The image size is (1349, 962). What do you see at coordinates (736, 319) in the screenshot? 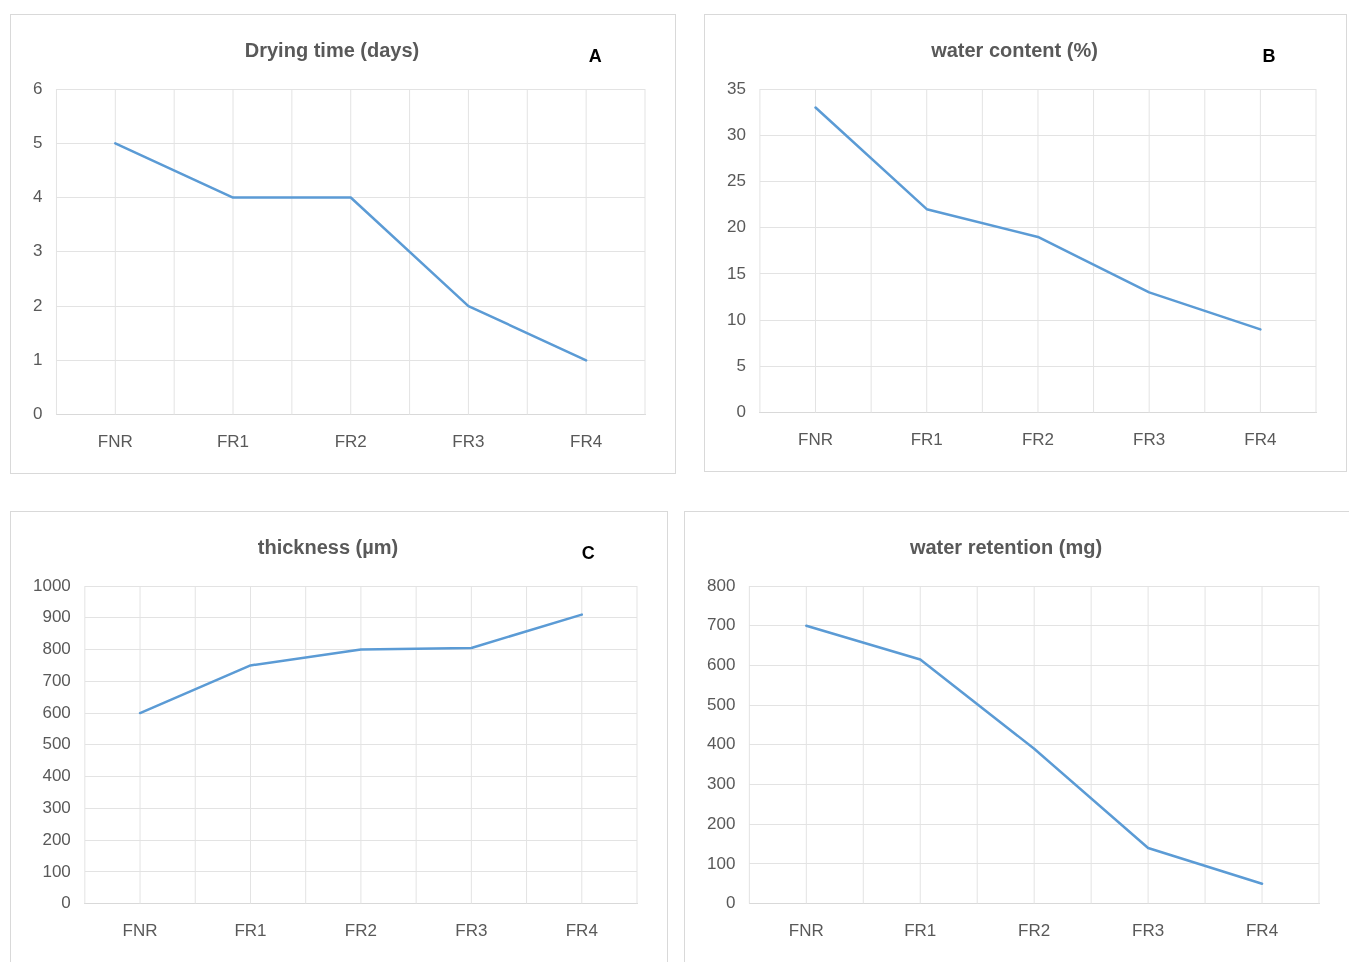
I see `y-tick-label: 10` at bounding box center [736, 319].